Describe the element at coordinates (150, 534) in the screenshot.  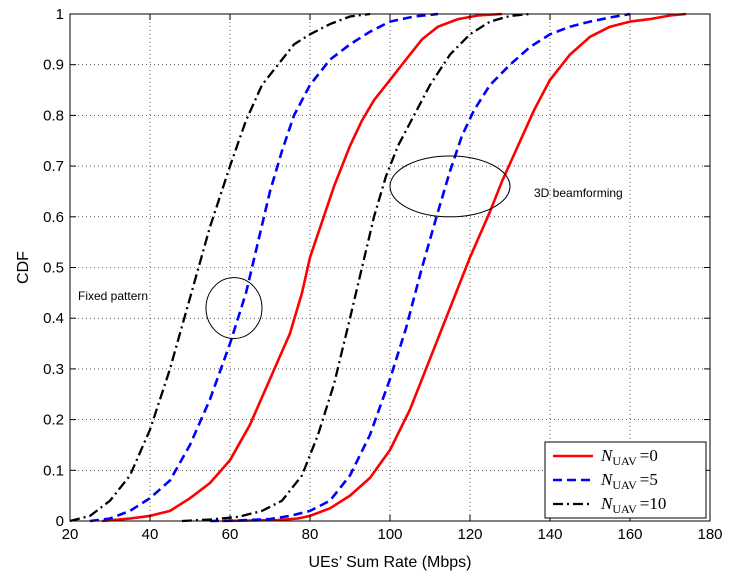
I see `x-tick-label: 40` at that location.